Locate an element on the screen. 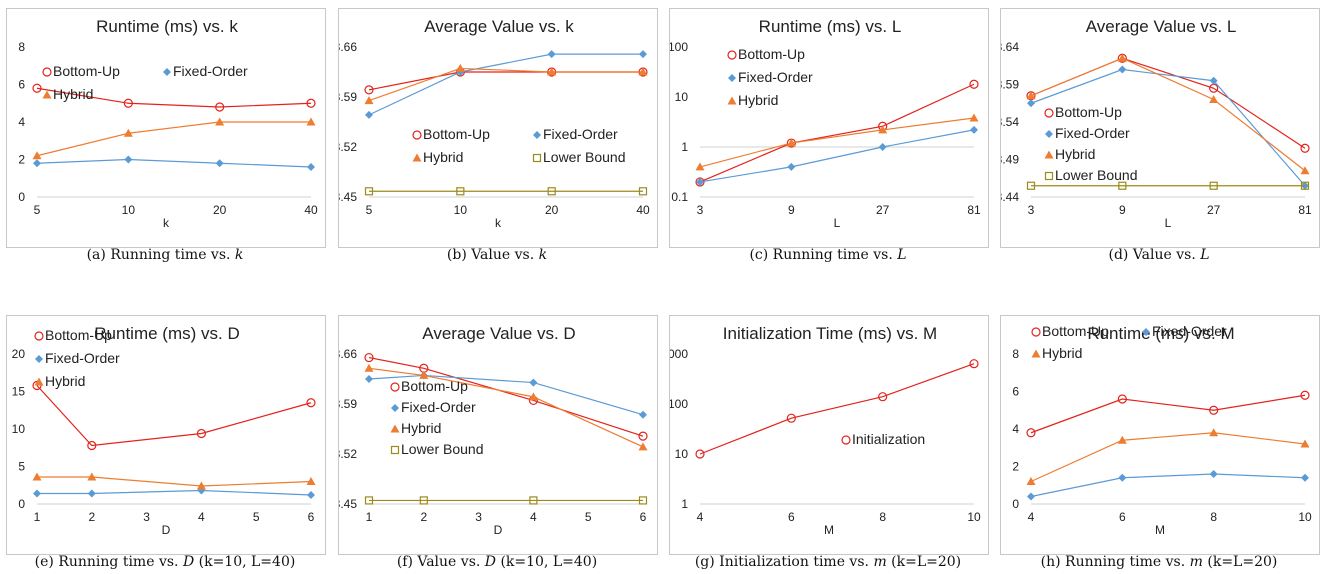 Image resolution: width=1328 pixels, height=574 pixels. y-tick-label: 8 is located at coordinates (21, 47).